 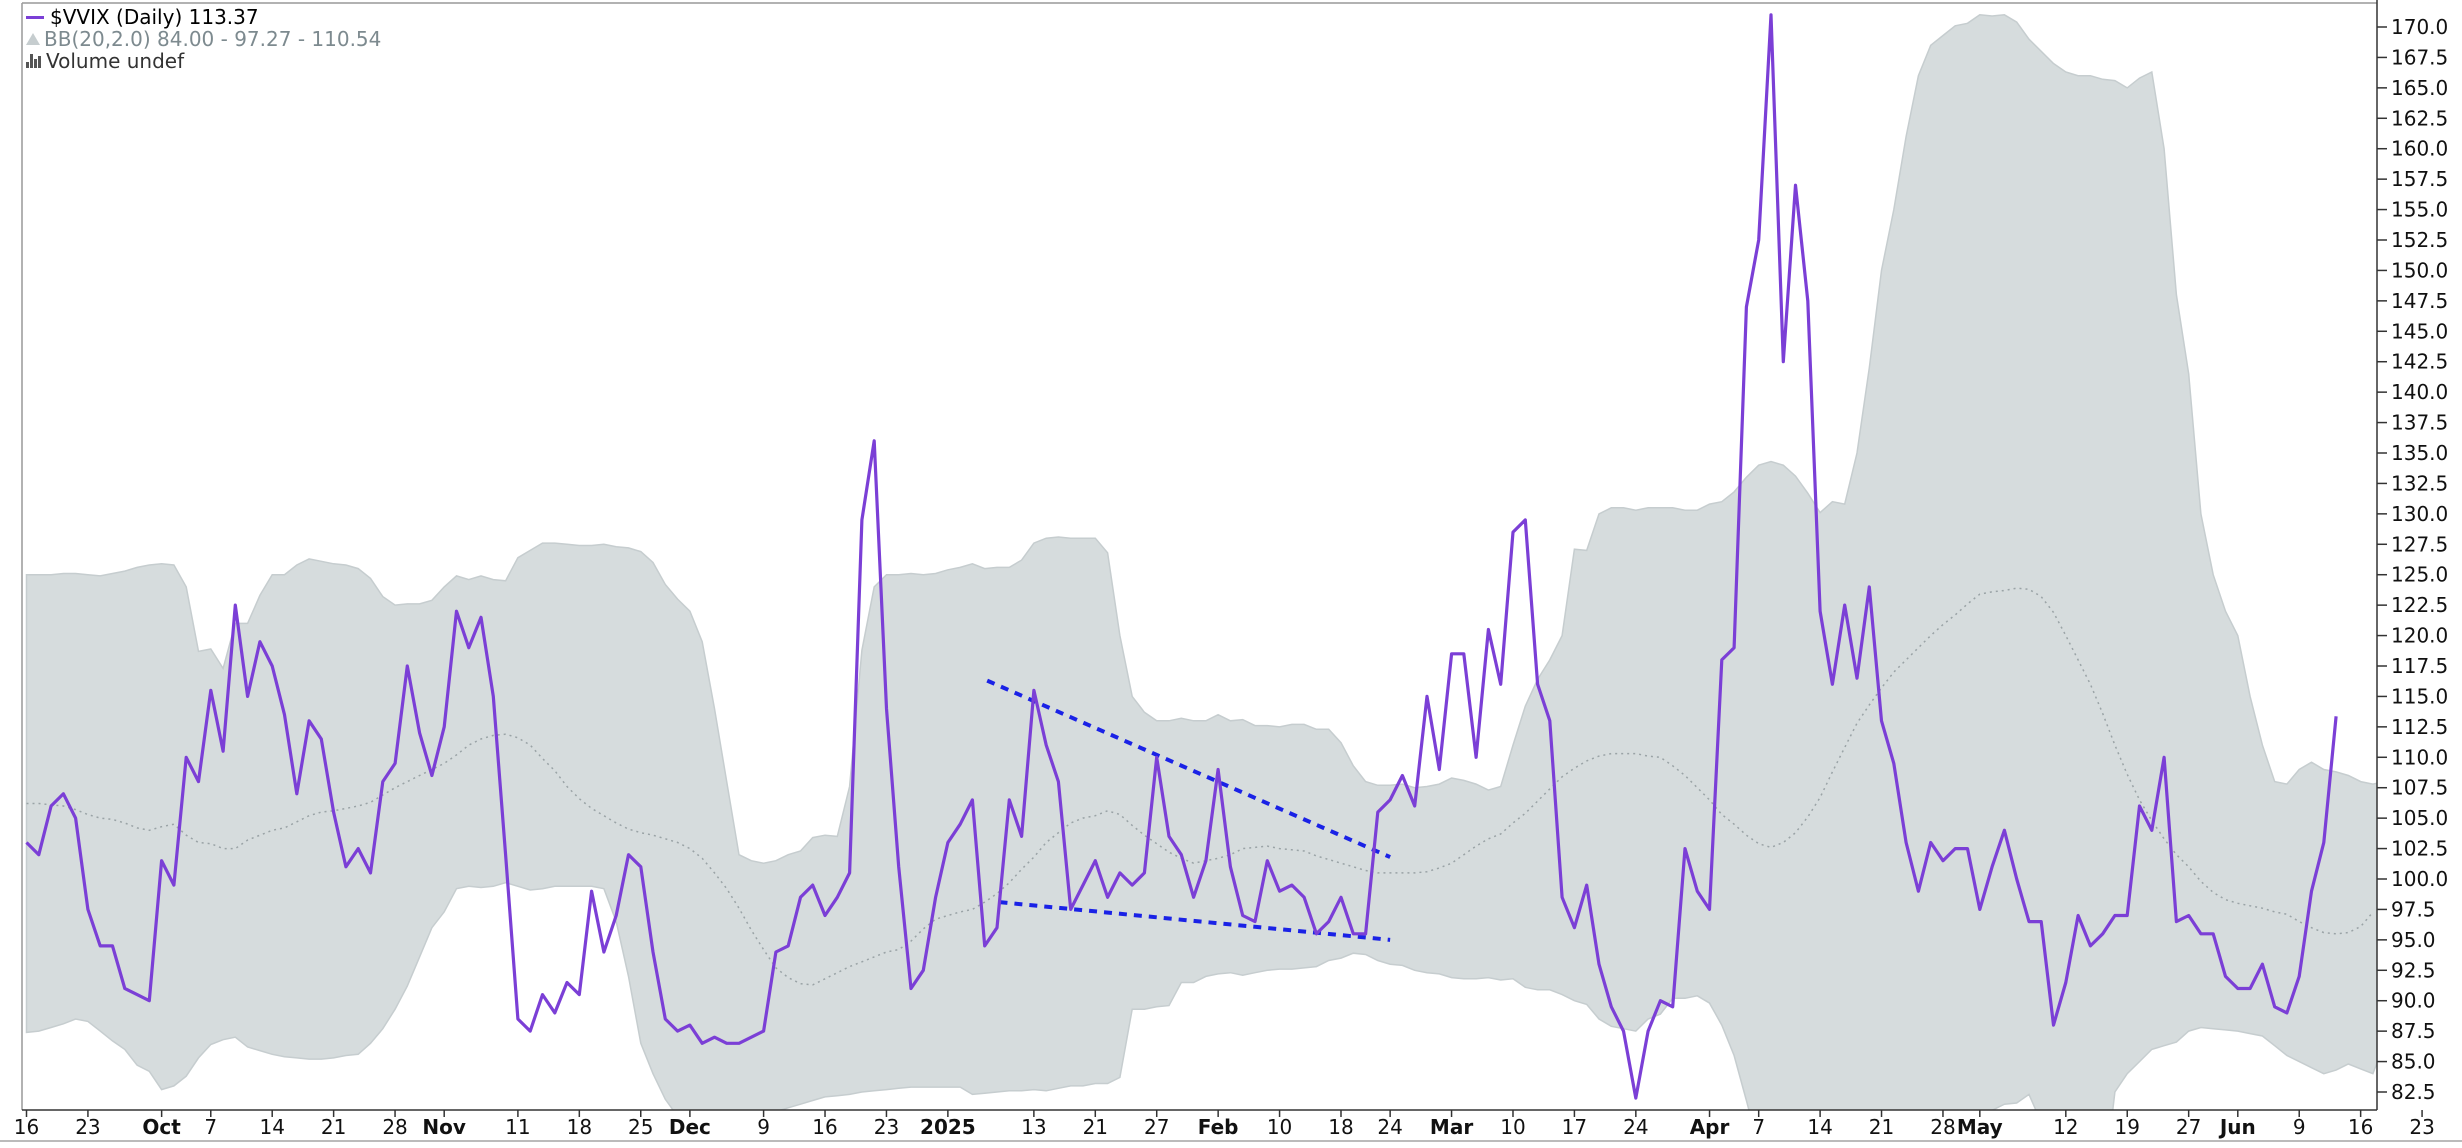 What do you see at coordinates (2419, 301) in the screenshot?
I see `y-tick-label: 147.5` at bounding box center [2419, 301].